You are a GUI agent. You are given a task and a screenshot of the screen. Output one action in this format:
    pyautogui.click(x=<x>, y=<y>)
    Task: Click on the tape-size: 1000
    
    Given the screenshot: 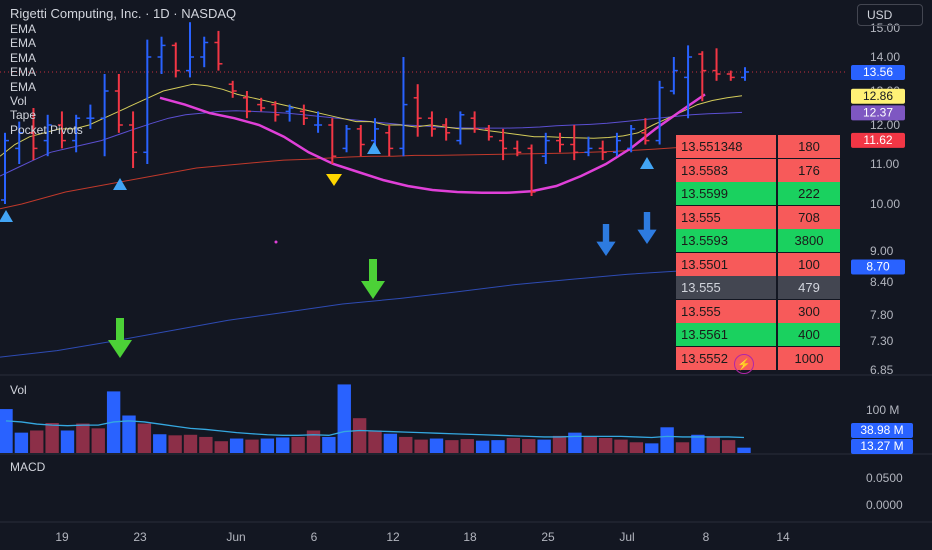 What is the action you would take?
    pyautogui.click(x=809, y=358)
    